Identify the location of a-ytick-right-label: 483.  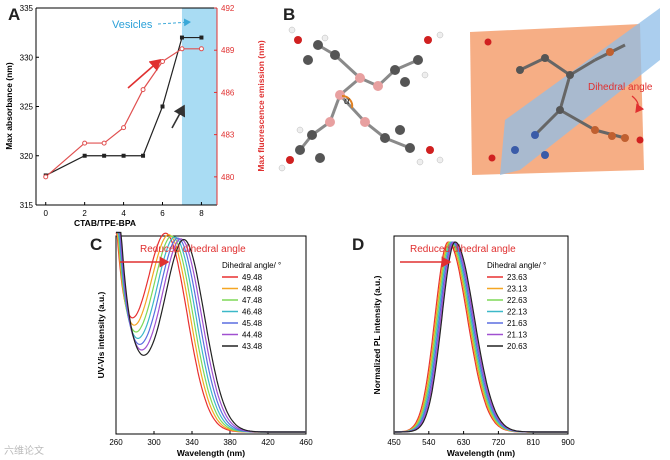
(228, 135).